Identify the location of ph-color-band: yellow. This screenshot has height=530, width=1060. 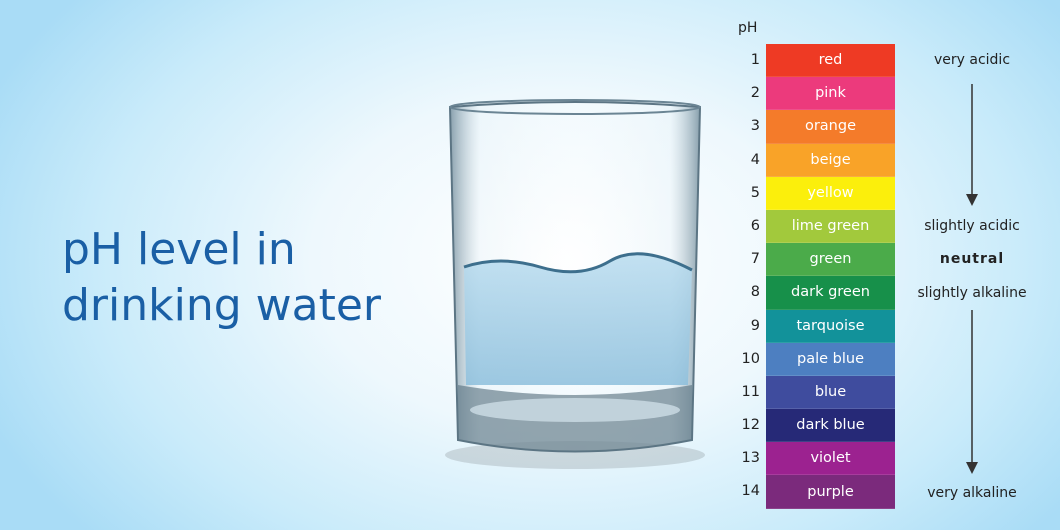
(830, 193).